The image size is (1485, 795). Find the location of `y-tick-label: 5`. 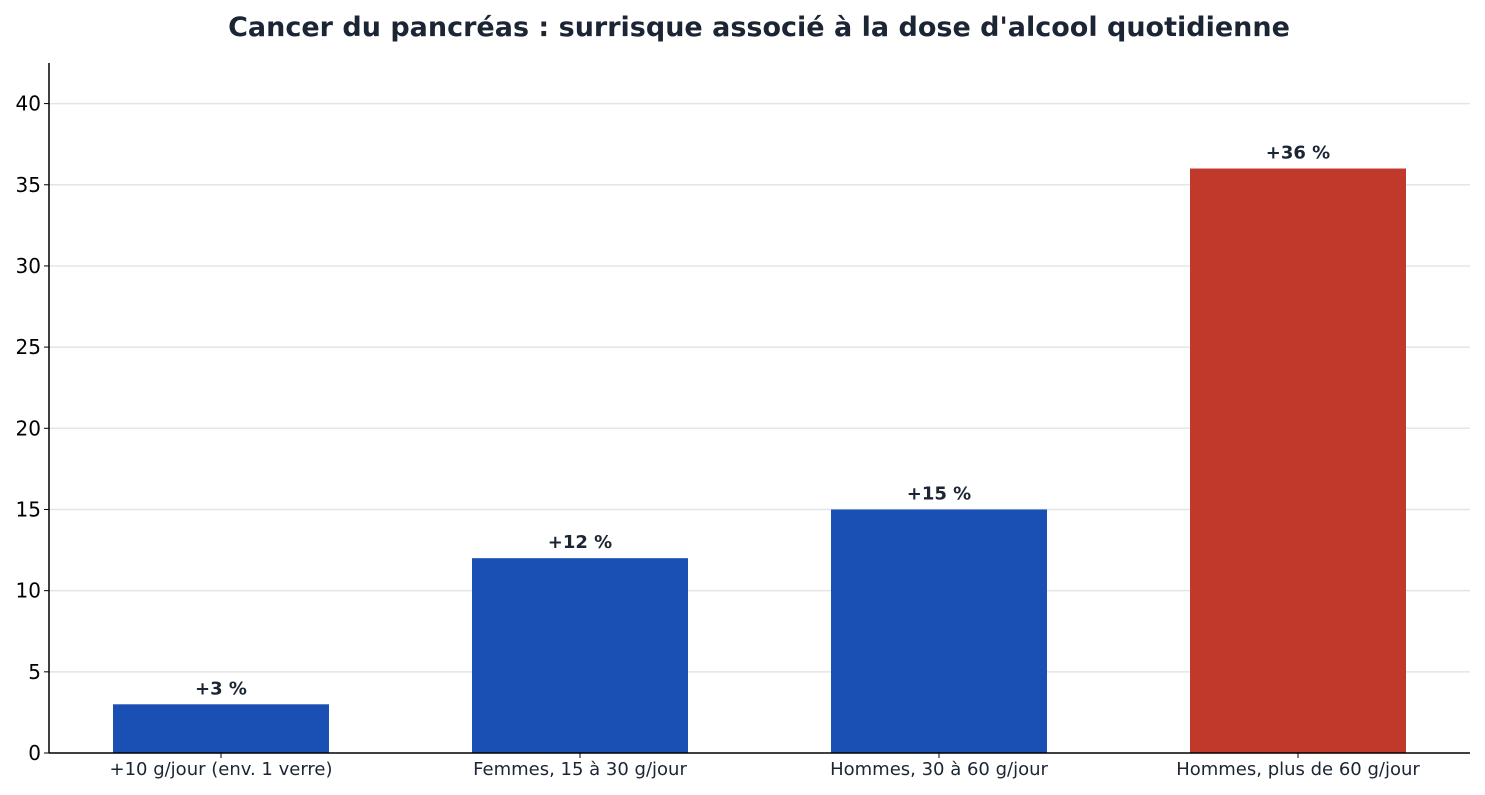

y-tick-label: 5 is located at coordinates (34, 672).